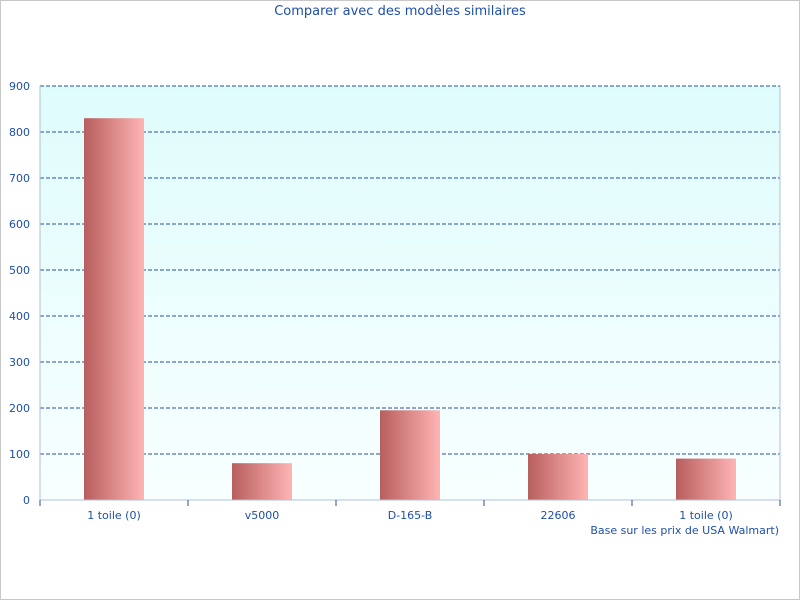  I want to click on y-tick-label: 300, so click(19, 362).